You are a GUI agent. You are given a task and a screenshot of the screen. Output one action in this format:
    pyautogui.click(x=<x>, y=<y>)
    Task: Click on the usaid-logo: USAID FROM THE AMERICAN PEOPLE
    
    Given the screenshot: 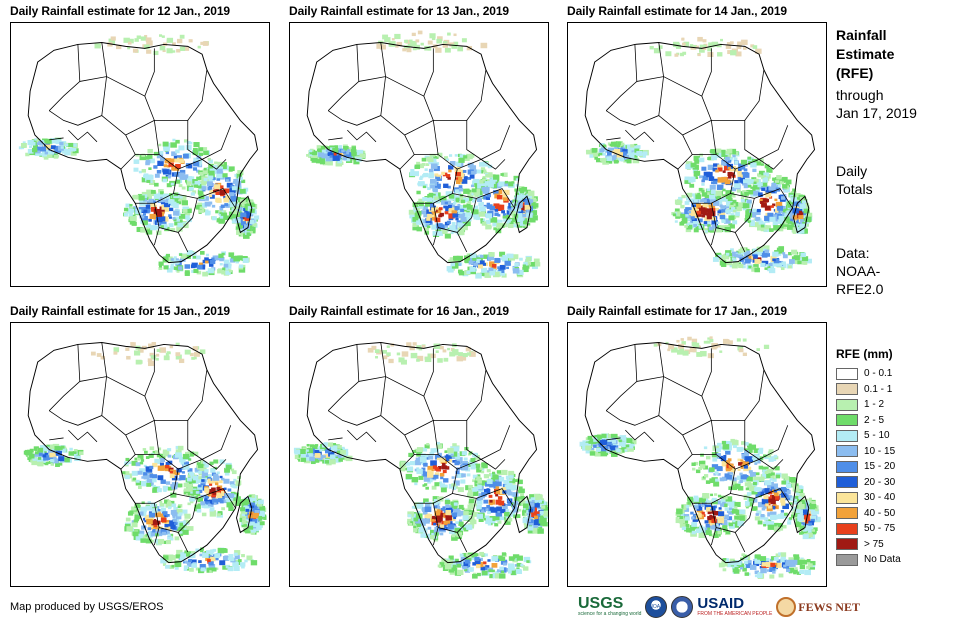 What is the action you would take?
    pyautogui.click(x=735, y=606)
    